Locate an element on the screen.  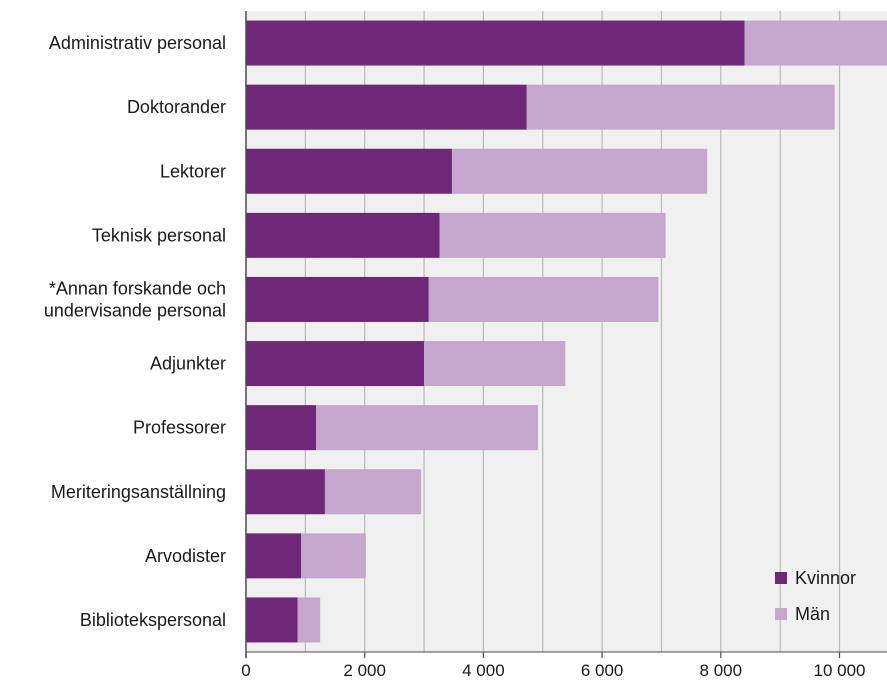
legend-swatch-kvinnor is located at coordinates (781, 578).